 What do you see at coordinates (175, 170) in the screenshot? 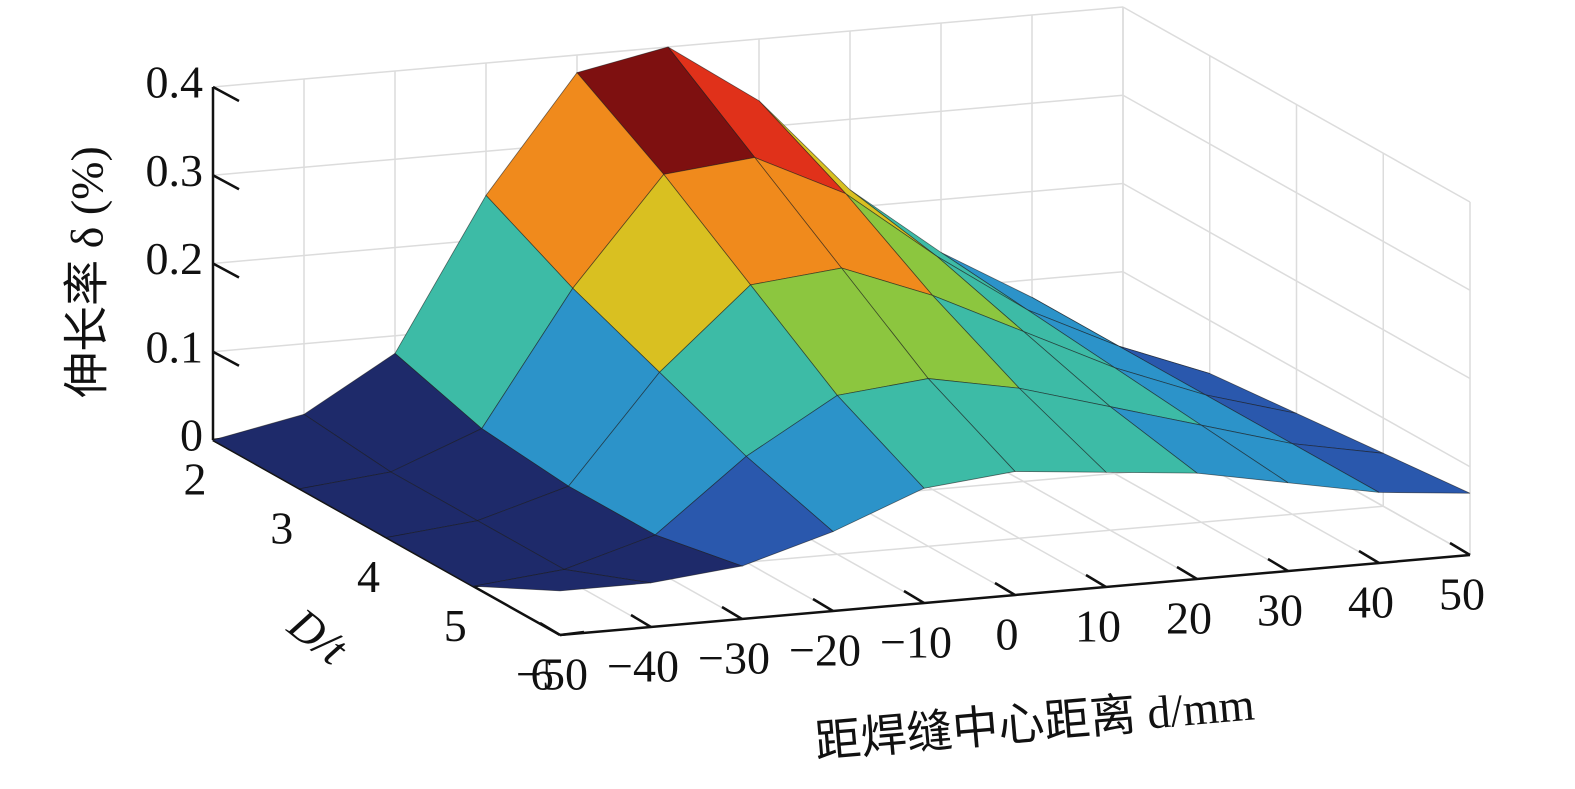
I see `z-tick-label: 0.3` at bounding box center [175, 170].